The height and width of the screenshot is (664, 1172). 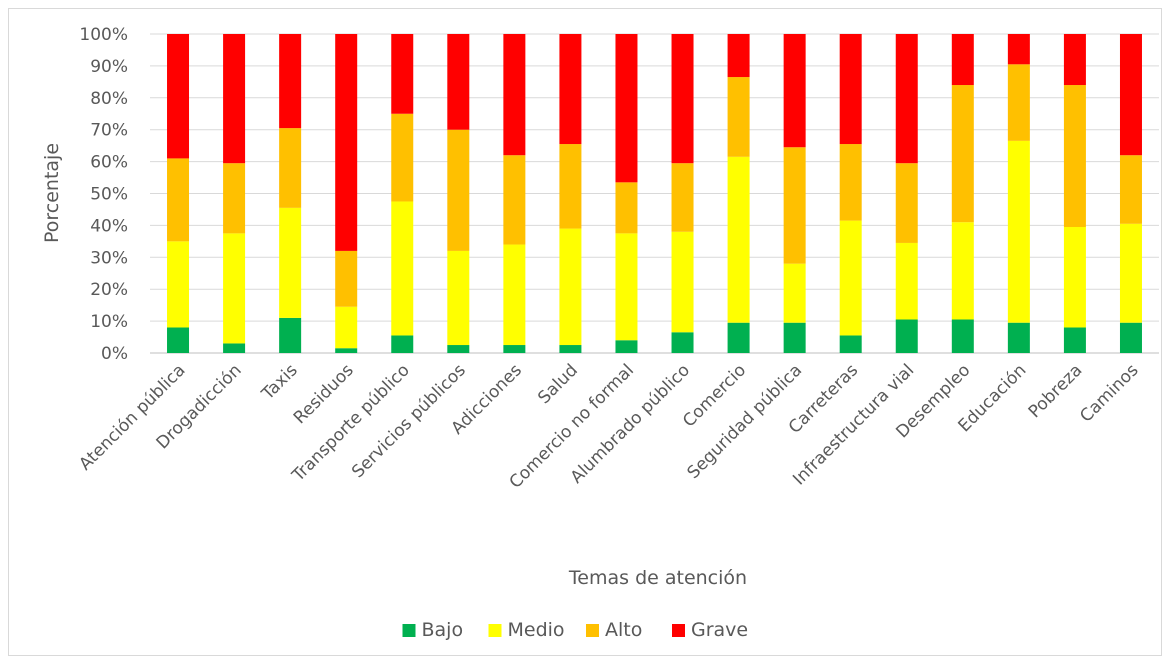 I want to click on x-axis-title: Temas de atención, so click(x=657, y=578).